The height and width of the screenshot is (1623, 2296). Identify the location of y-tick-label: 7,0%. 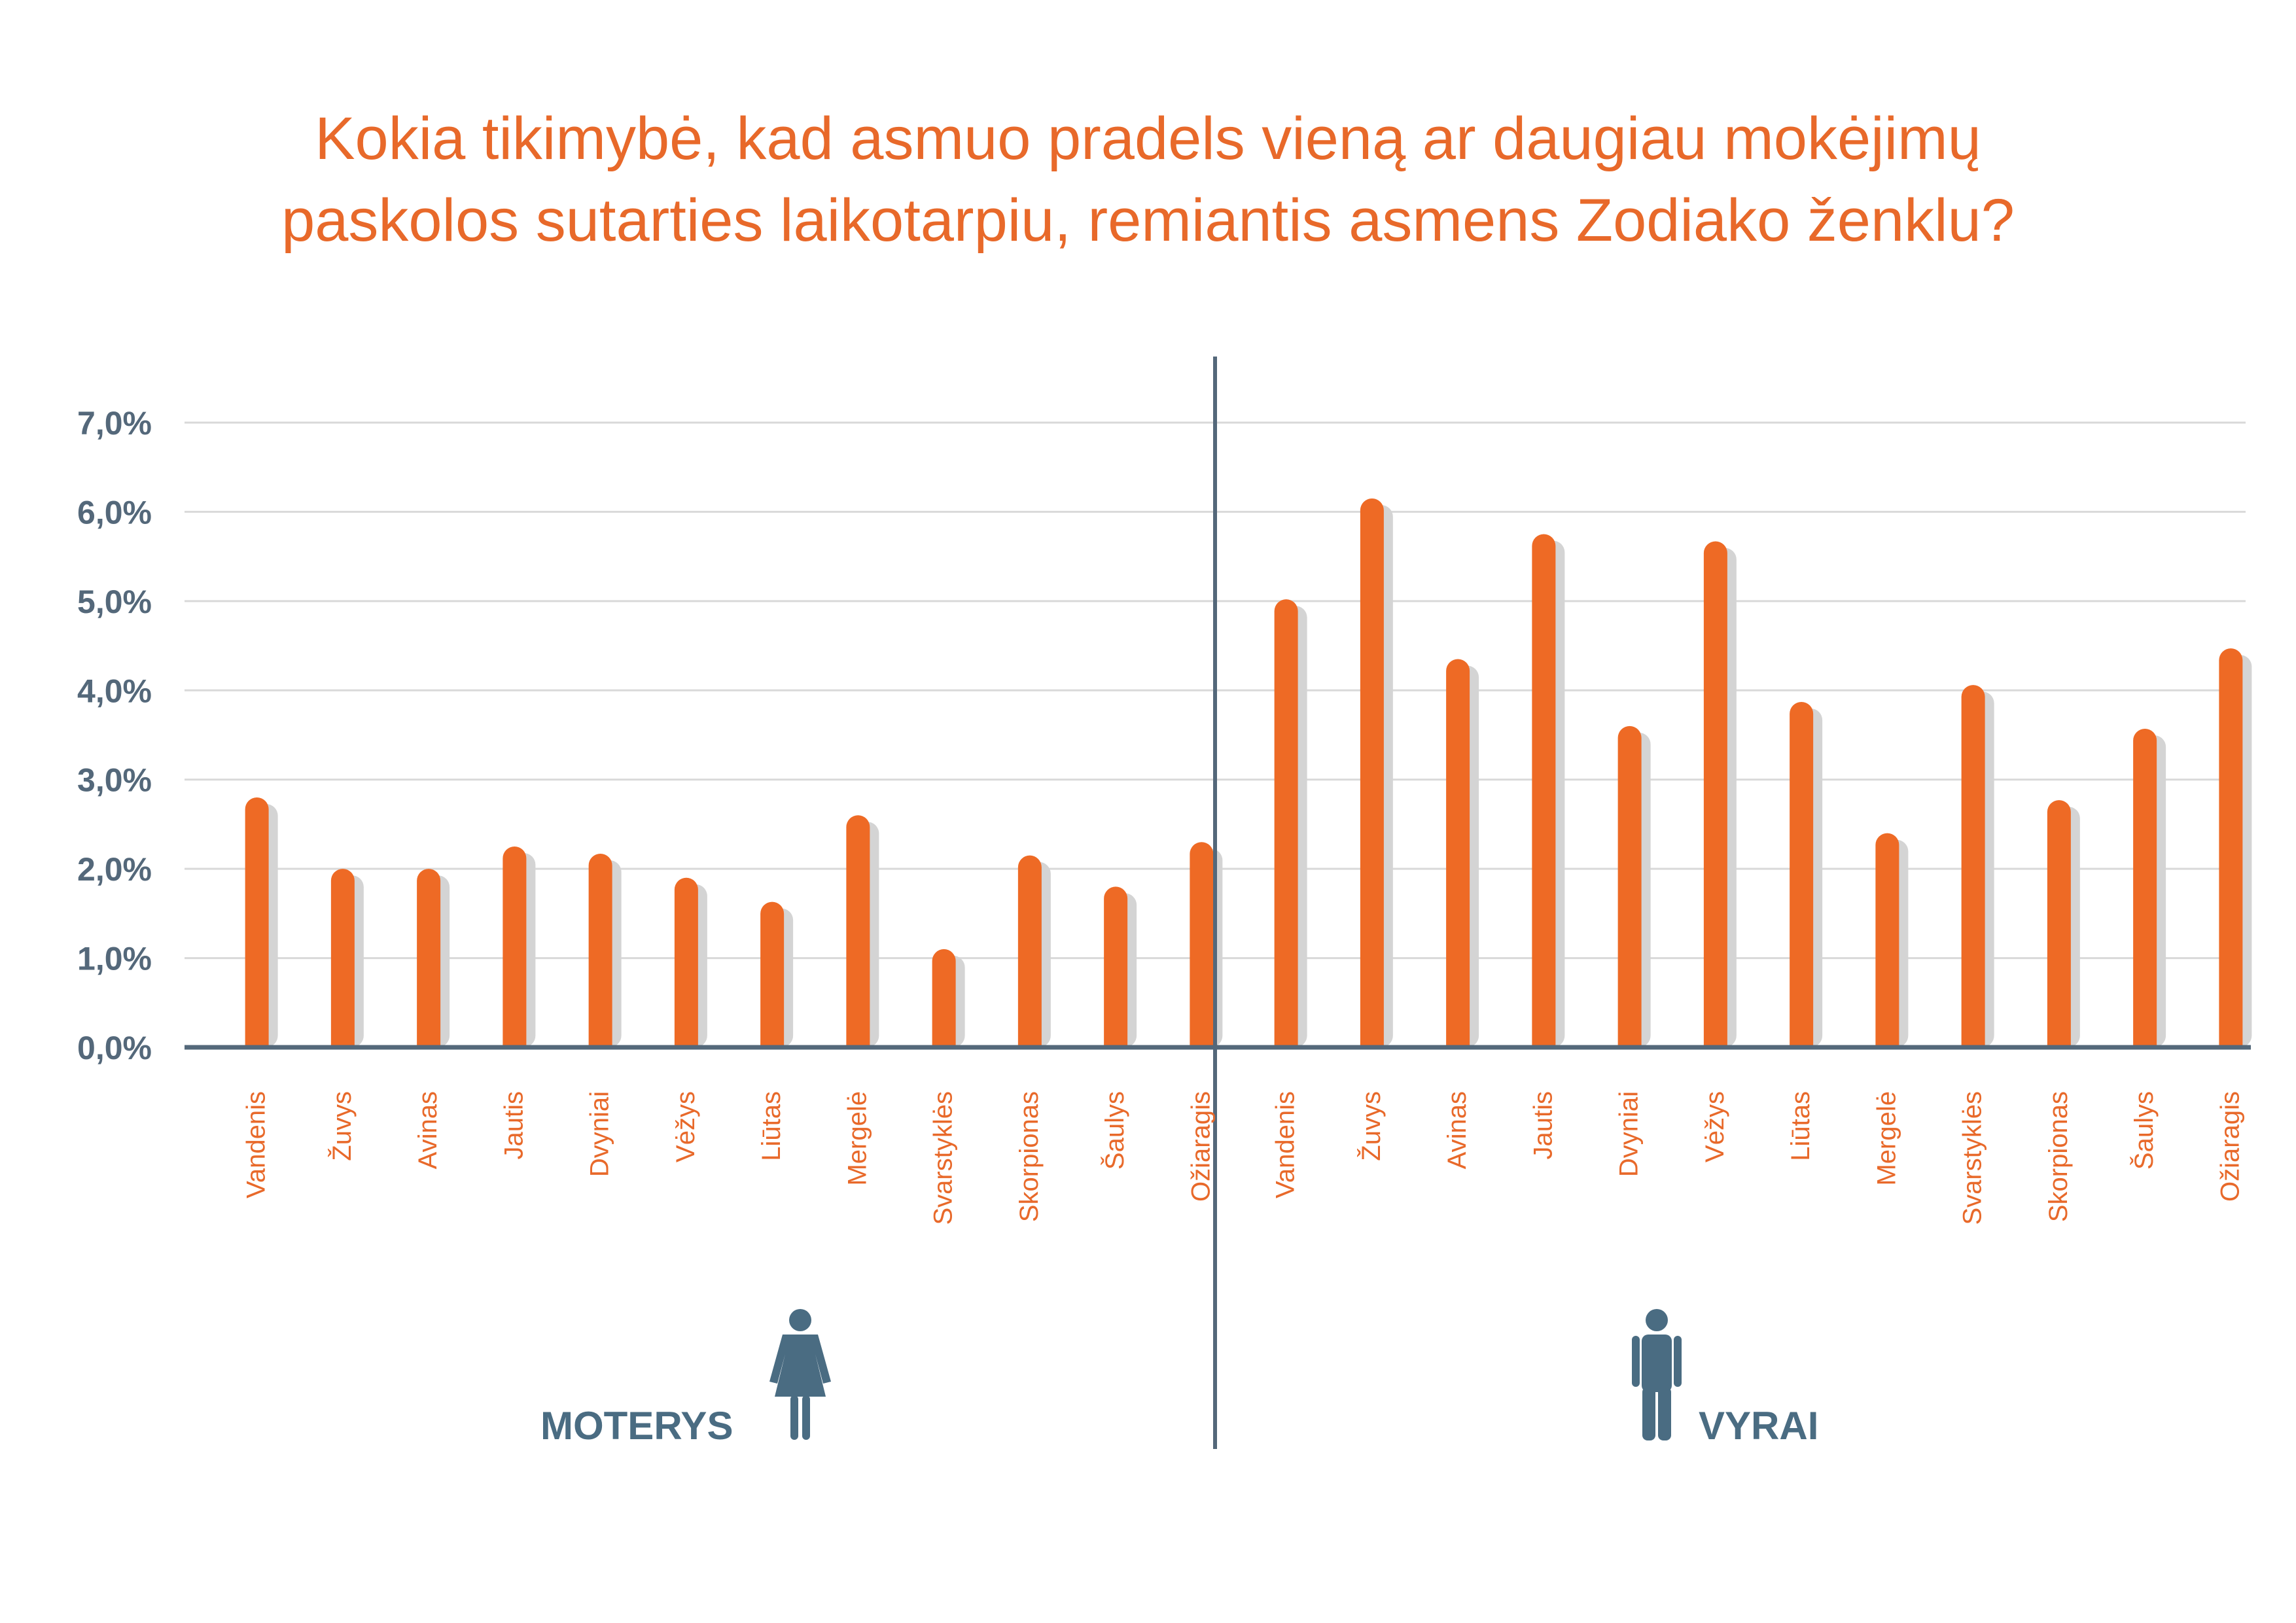
(114, 423).